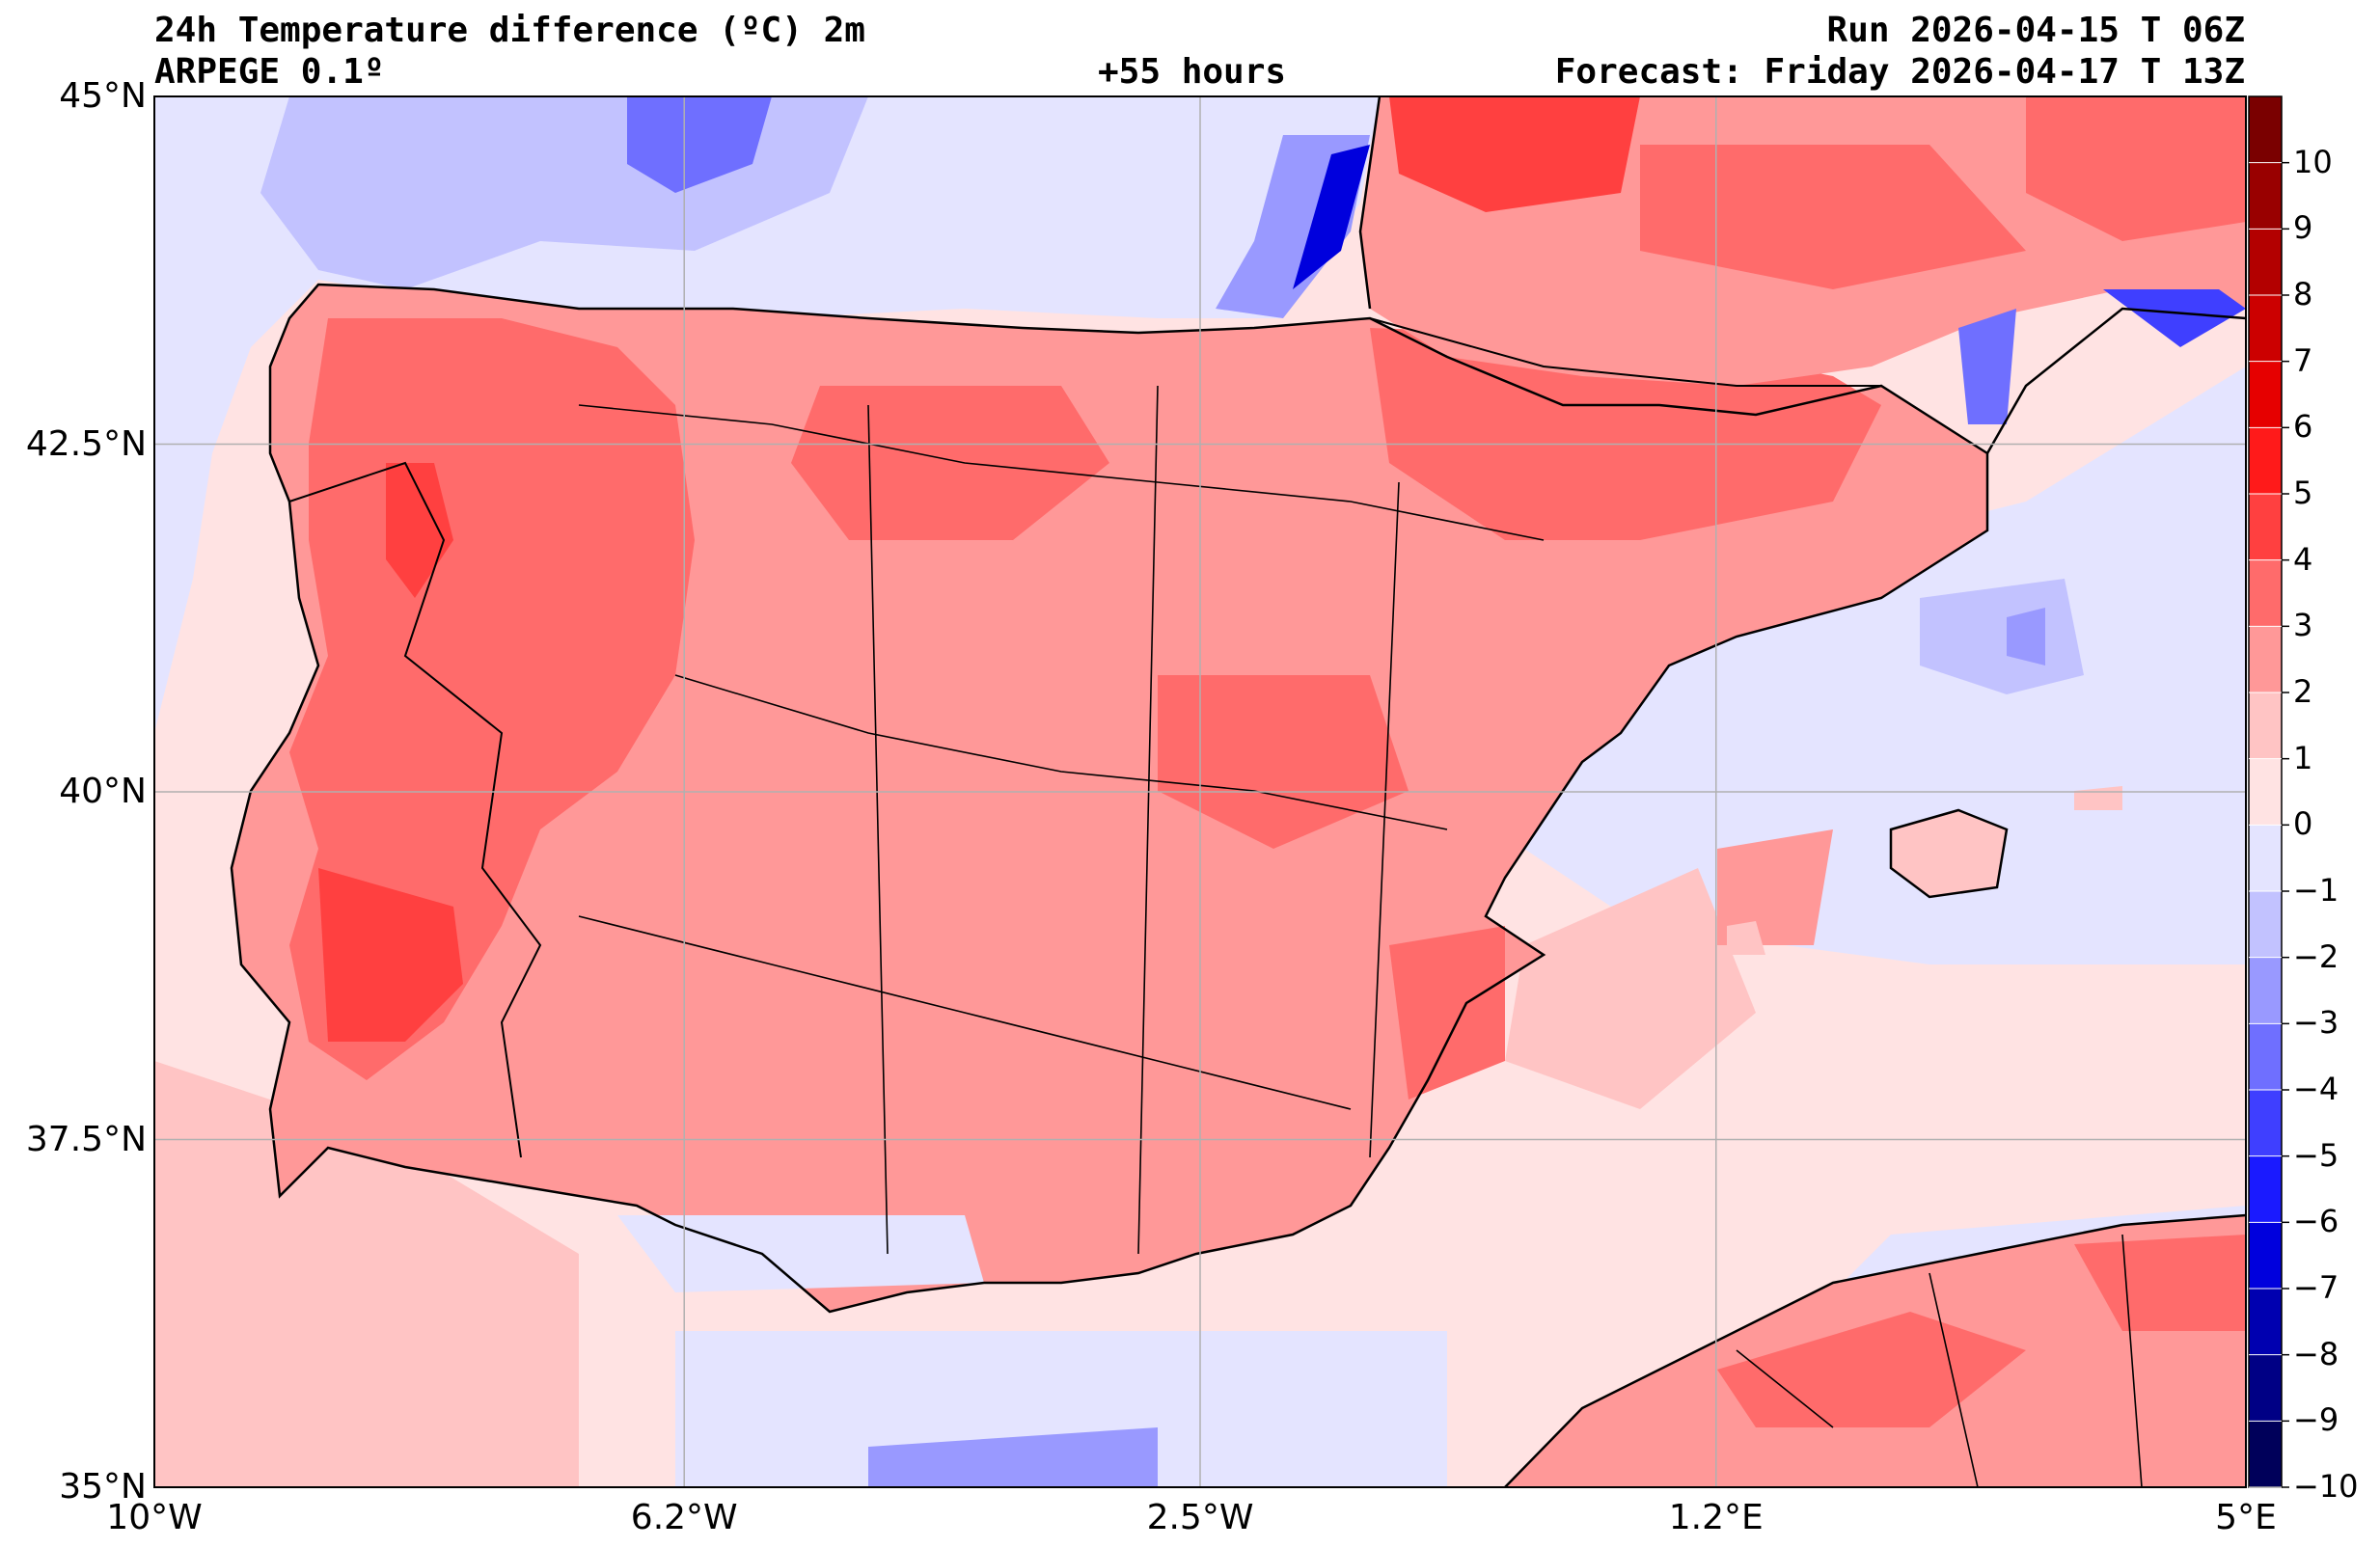 The width and height of the screenshot is (2380, 1548). What do you see at coordinates (2303, 824) in the screenshot?
I see `colorbar-label: 0` at bounding box center [2303, 824].